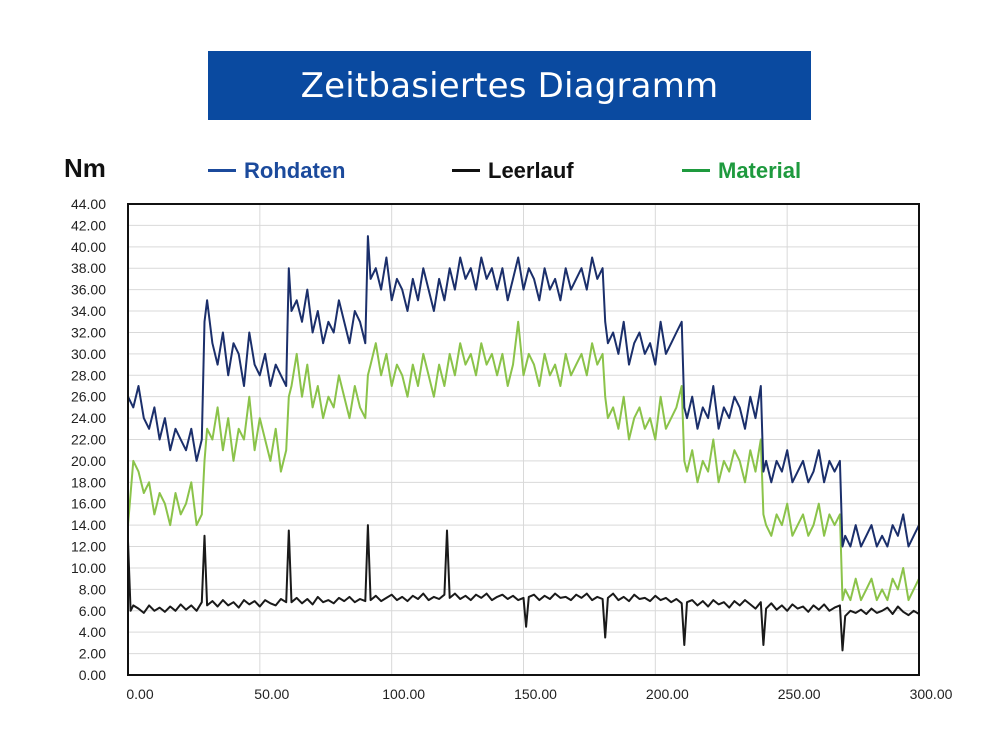  I want to click on y-tick-label: 4.00, so click(92, 632).